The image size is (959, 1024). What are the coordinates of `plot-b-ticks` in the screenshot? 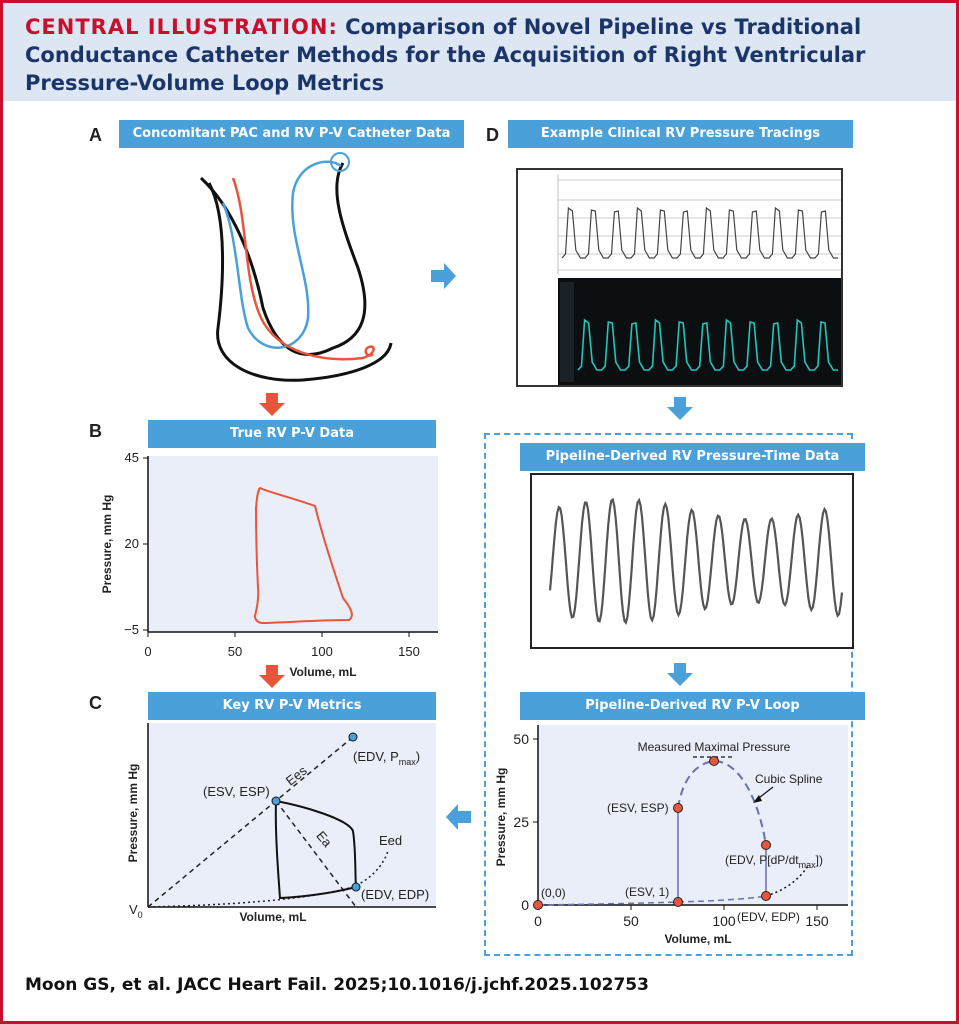 It's located at (276, 547).